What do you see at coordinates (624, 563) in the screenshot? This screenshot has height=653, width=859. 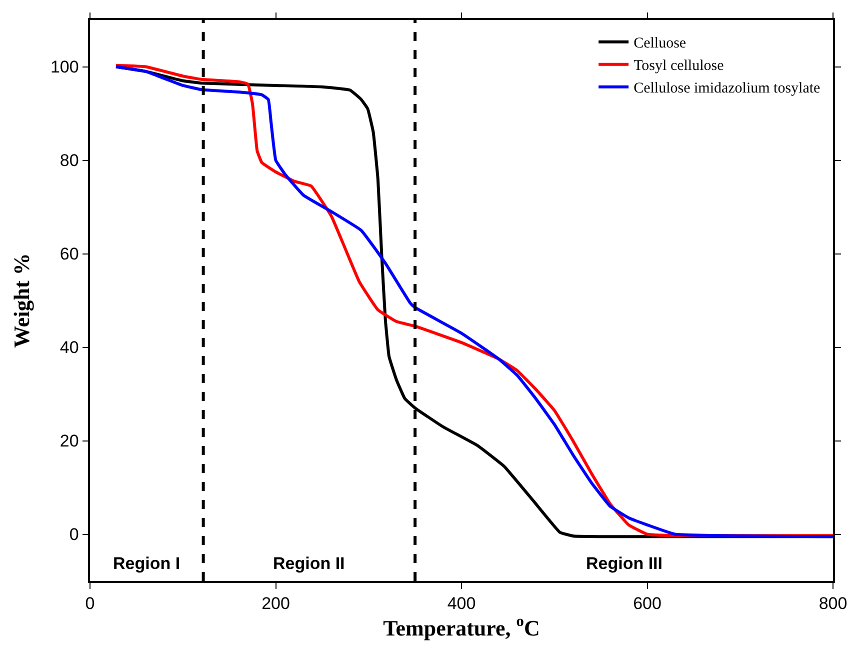 I see `annotation: Region III` at bounding box center [624, 563].